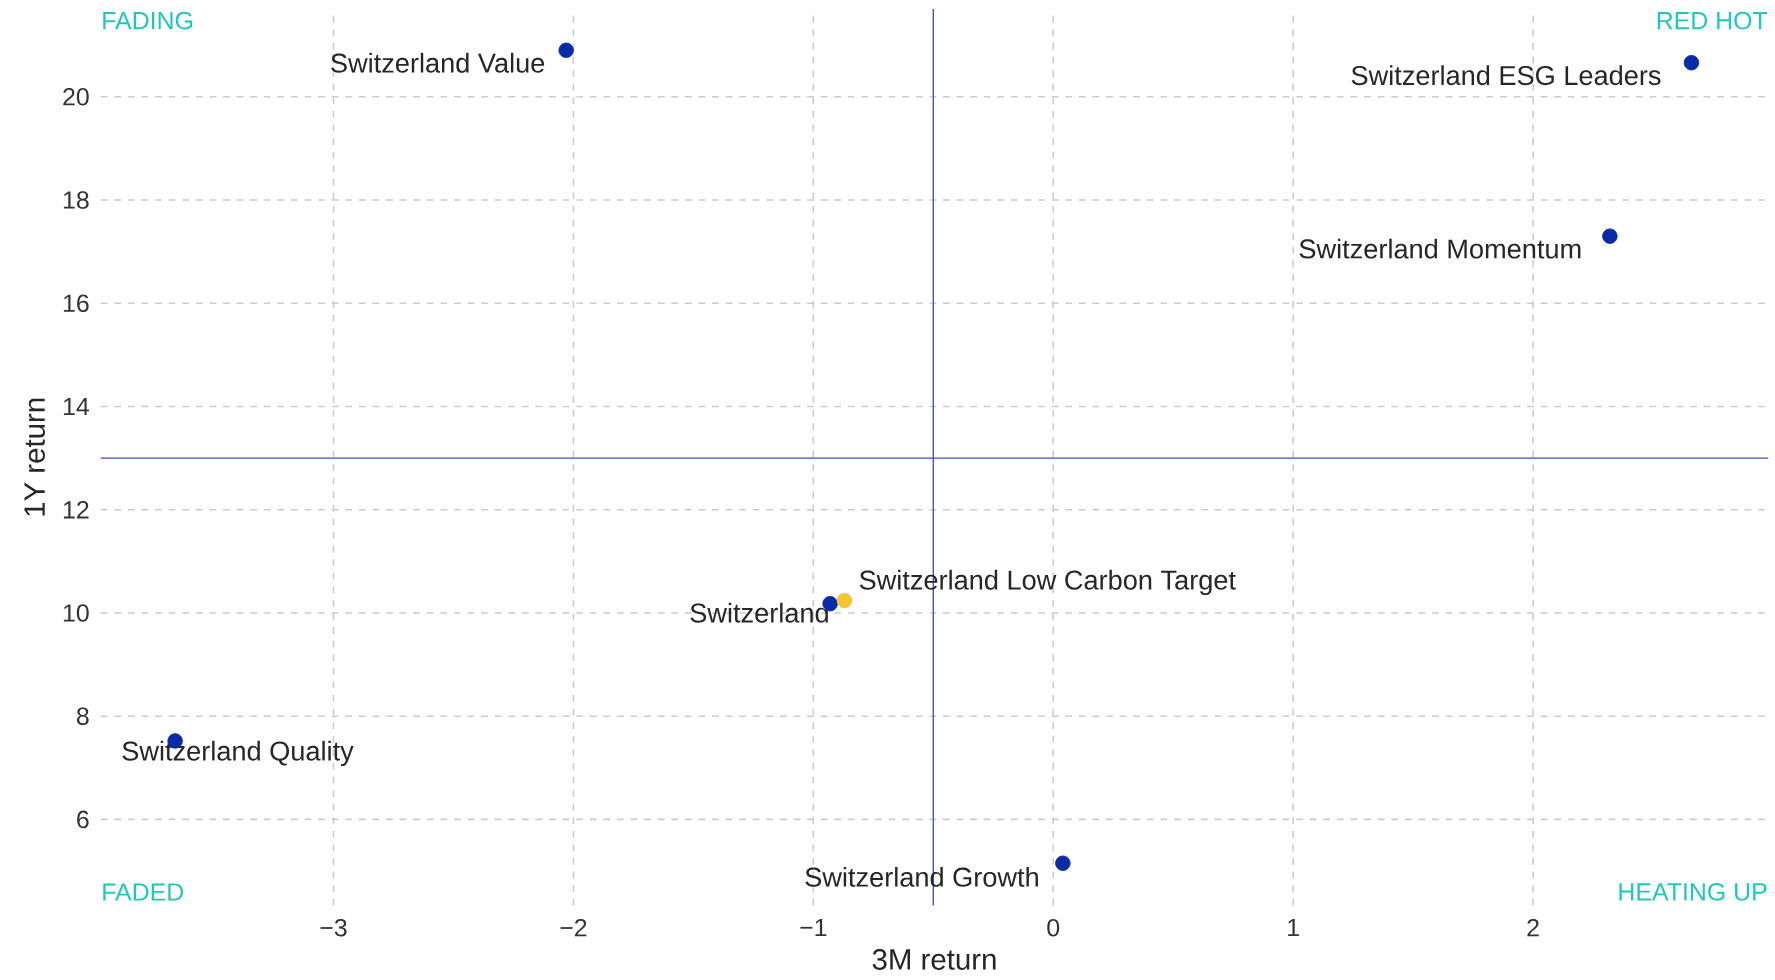  I want to click on series-label: Switzerland ESG Leaders, so click(1506, 75).